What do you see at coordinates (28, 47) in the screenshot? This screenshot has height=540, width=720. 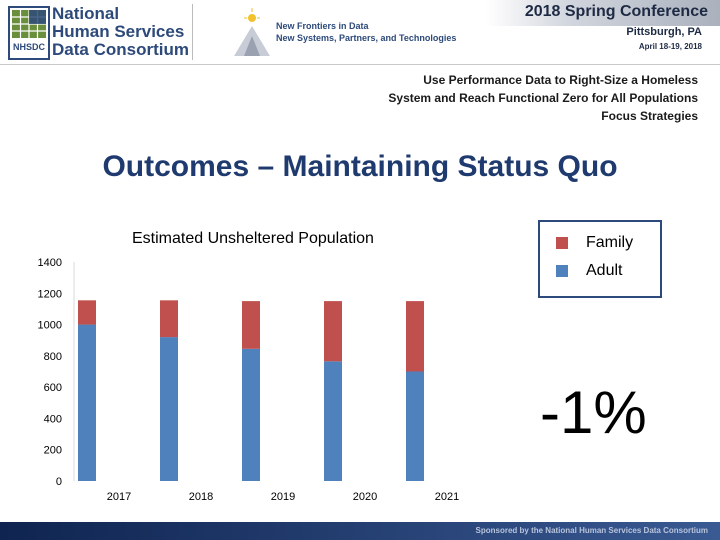 I see `logo-abbreviation: NHSDC` at bounding box center [28, 47].